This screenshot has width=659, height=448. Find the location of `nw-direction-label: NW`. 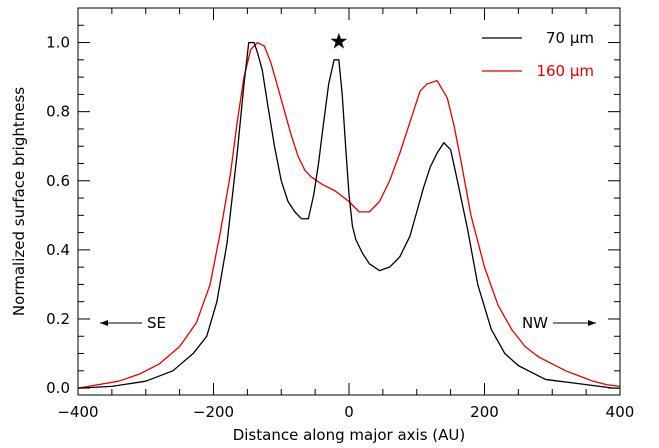

nw-direction-label: NW is located at coordinates (535, 323).